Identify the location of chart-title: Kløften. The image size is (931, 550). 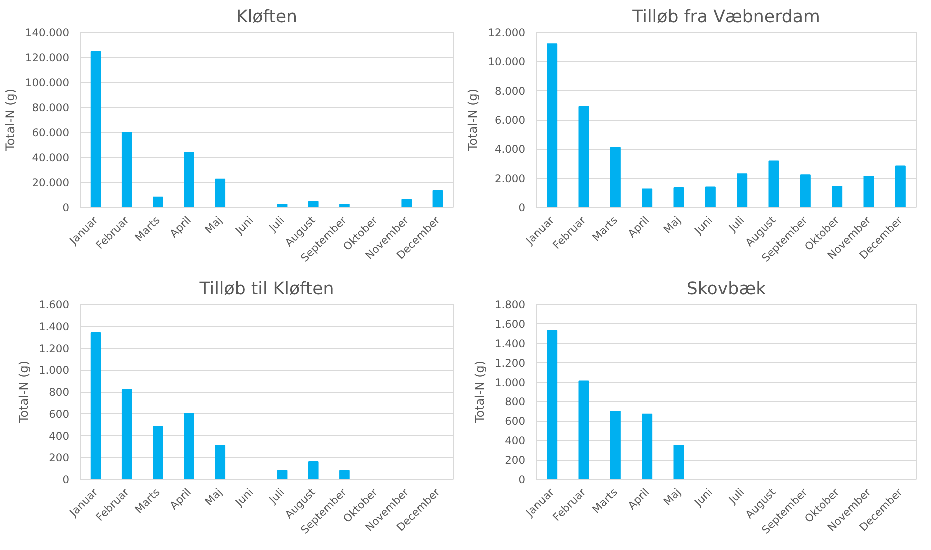
(267, 18).